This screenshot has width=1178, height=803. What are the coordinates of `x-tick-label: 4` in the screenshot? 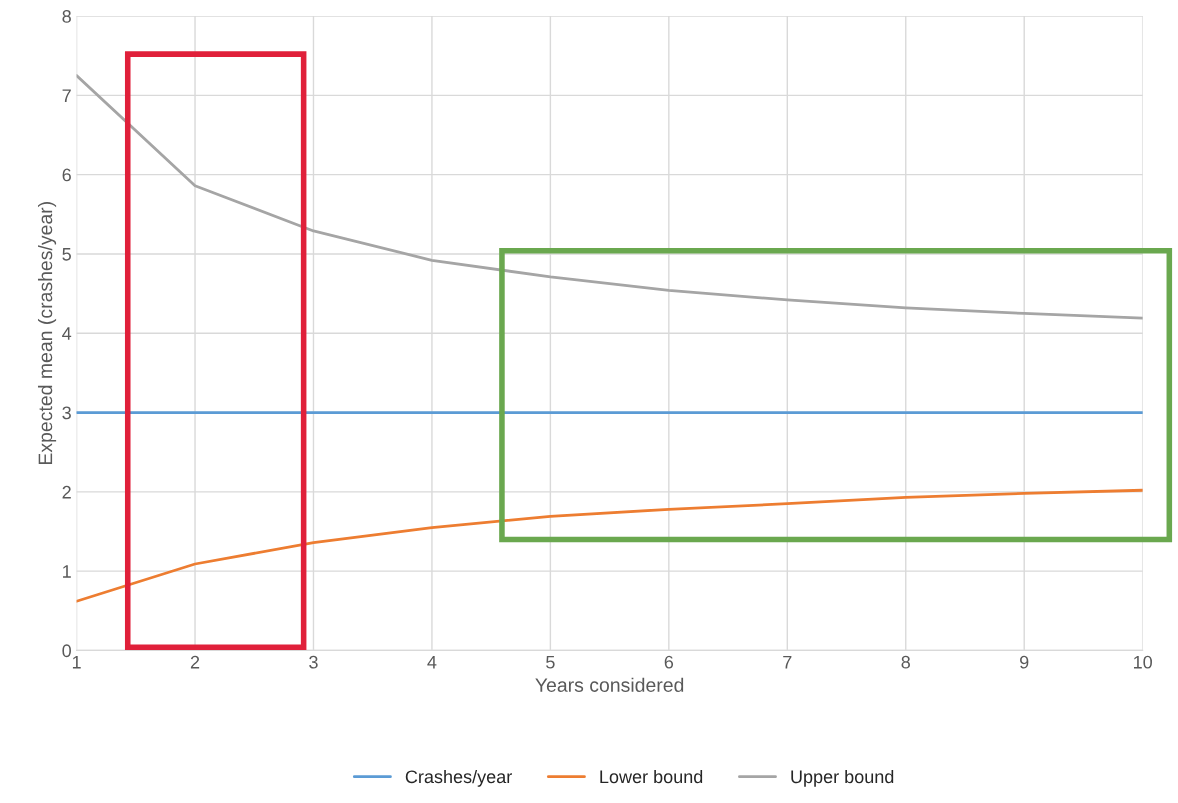 It's located at (432, 662).